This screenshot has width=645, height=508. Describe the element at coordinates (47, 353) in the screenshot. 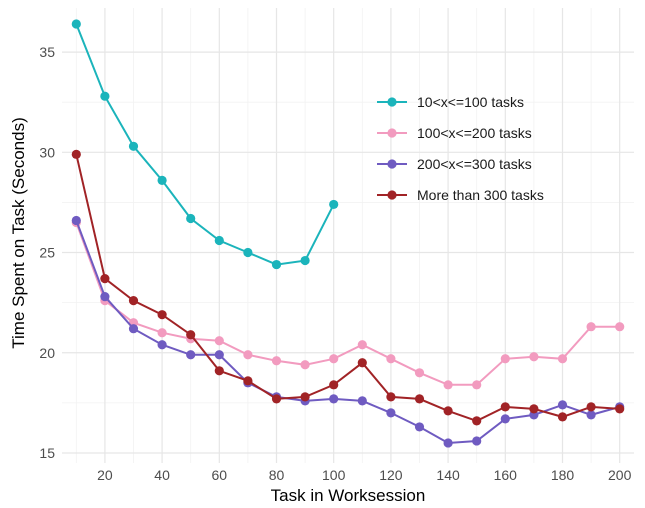

I see `y-tick-label: 20` at that location.